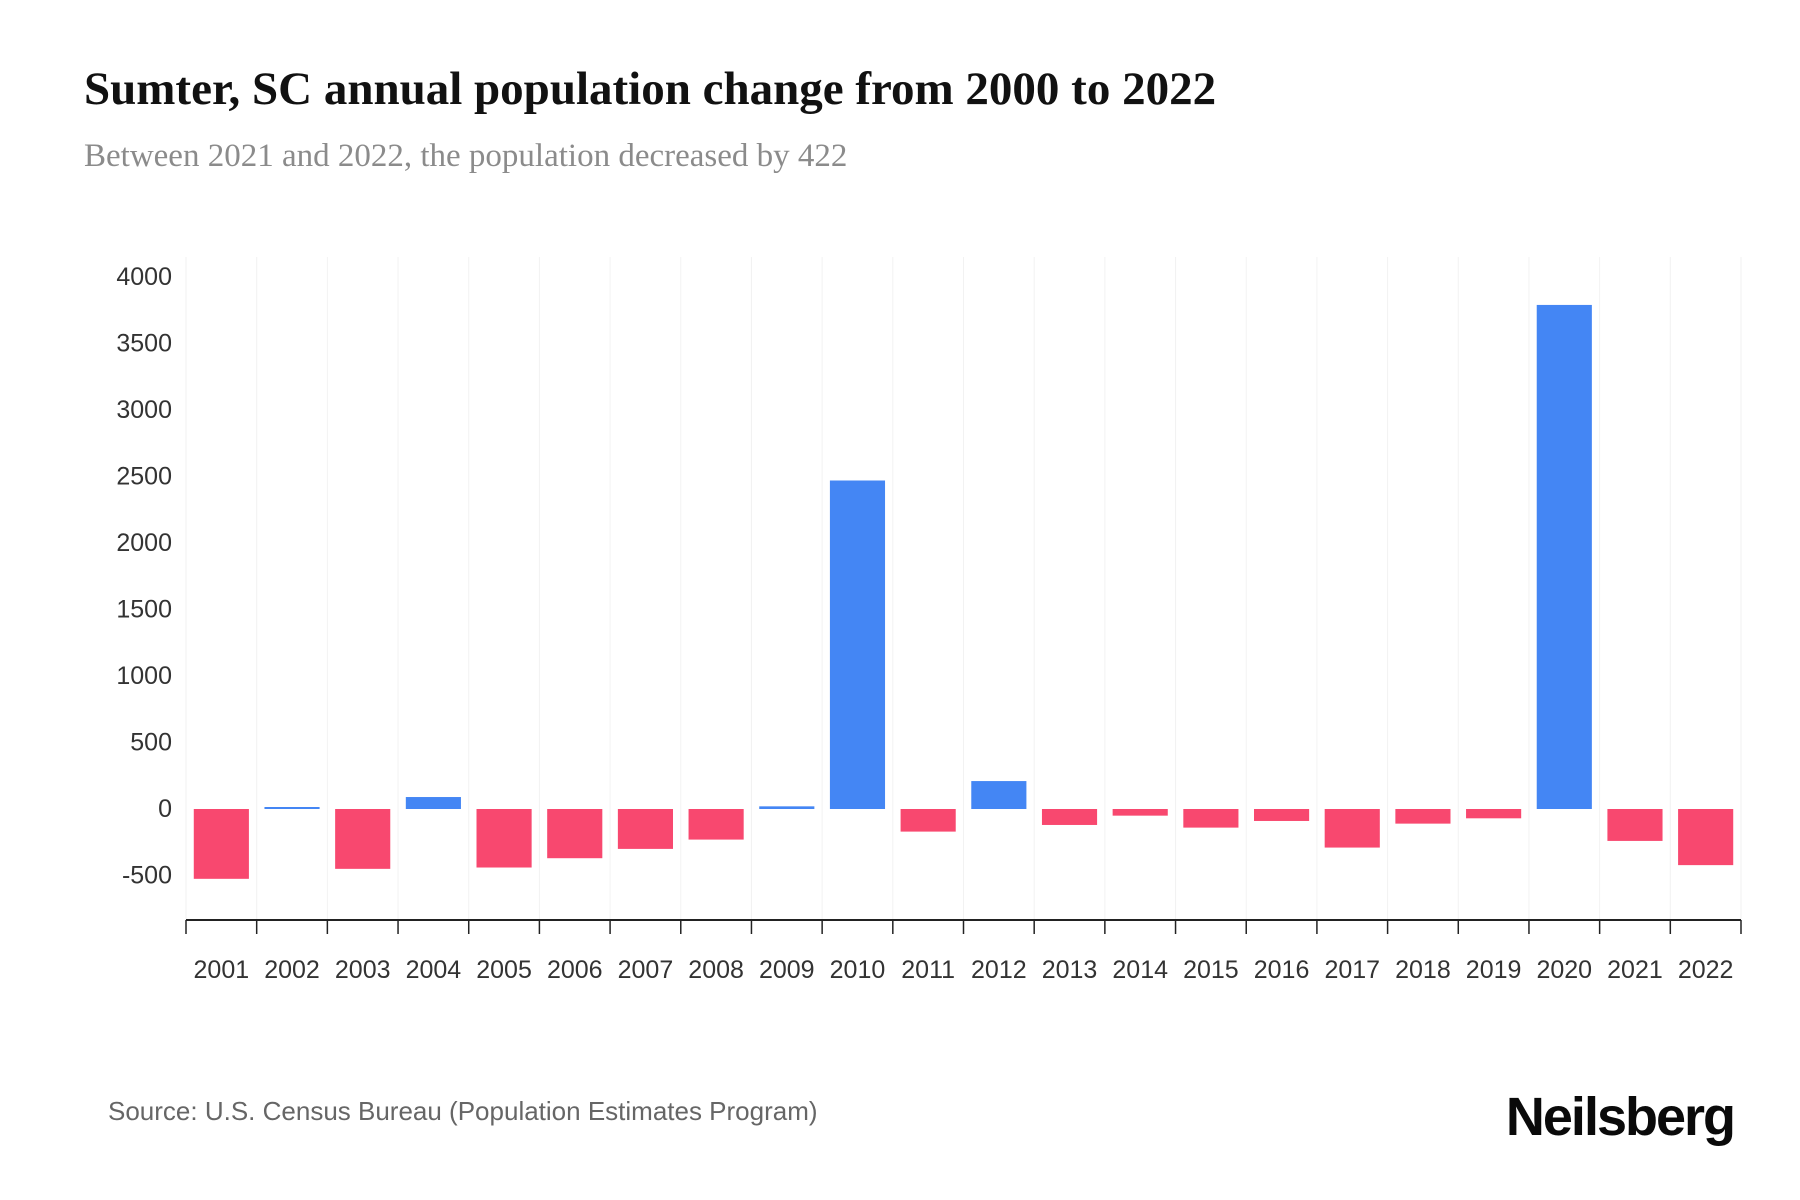  I want to click on x-tick-label: 2005, so click(504, 970).